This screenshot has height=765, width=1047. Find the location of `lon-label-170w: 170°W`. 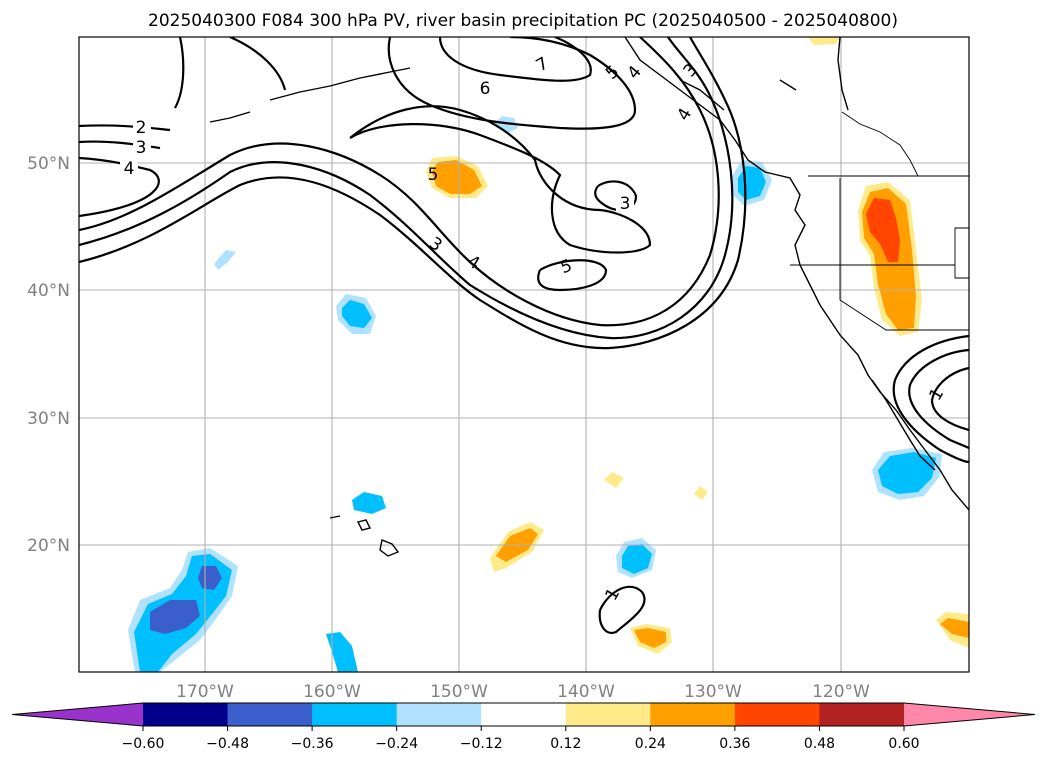

lon-label-170w: 170°W is located at coordinates (205, 692).